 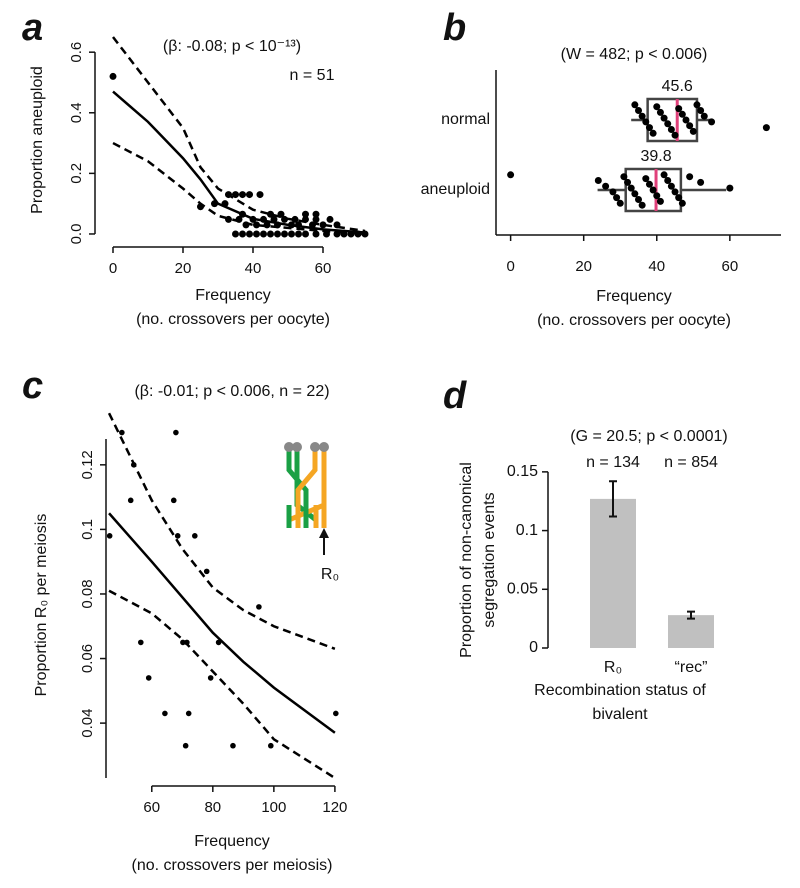 I want to click on x-tick-label: 100, so click(x=273, y=807).